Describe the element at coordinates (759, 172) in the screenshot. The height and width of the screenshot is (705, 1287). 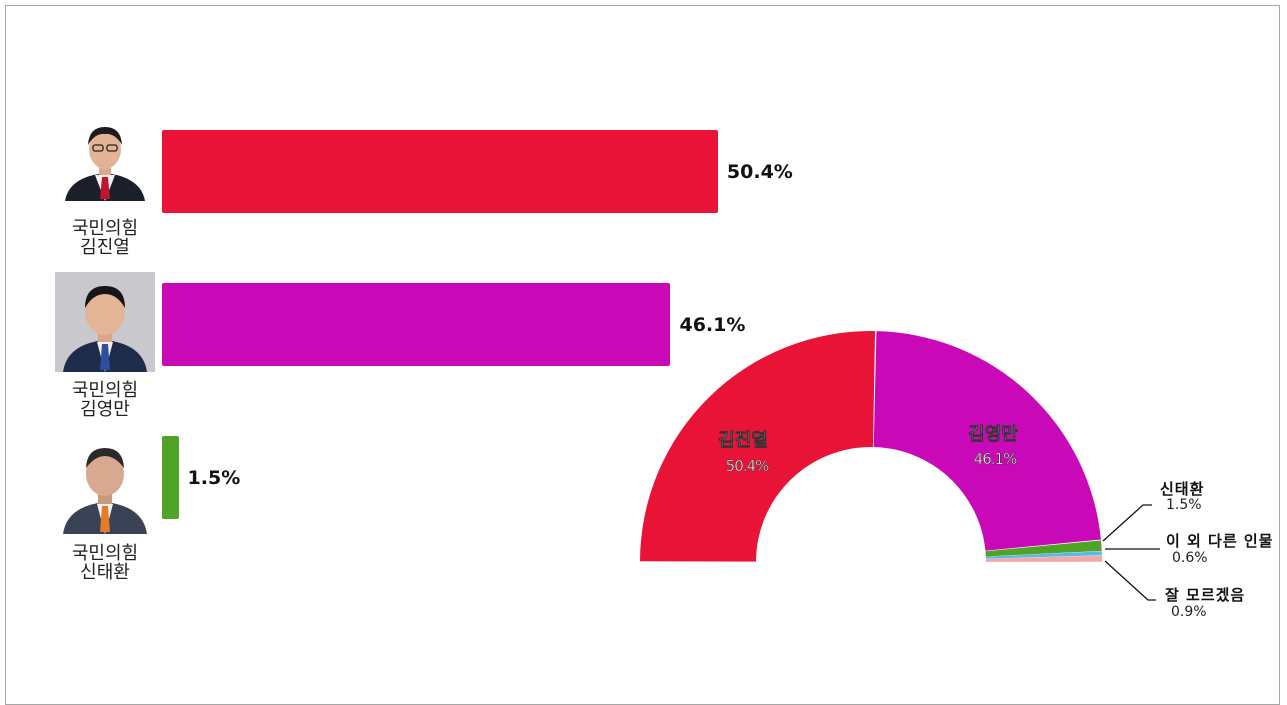
I see `bar-value-label: 50.4%` at that location.